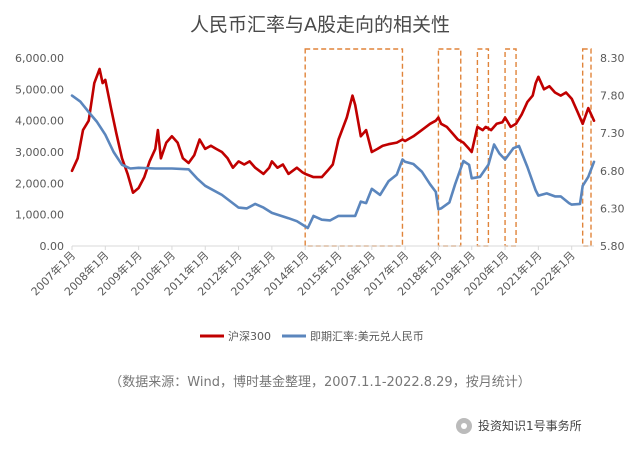  What do you see at coordinates (367, 336) in the screenshot?
I see `legend-label-usdcny: 即期汇率:美元兑人民币` at bounding box center [367, 336].